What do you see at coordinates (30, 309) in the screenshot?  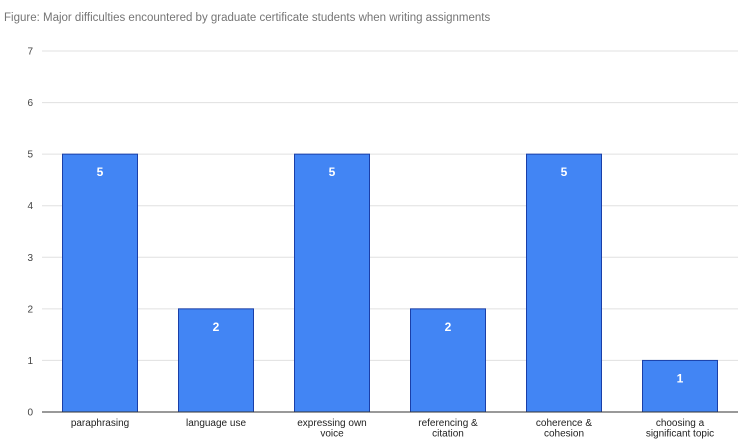 I see `y-tick-label: 2` at bounding box center [30, 309].